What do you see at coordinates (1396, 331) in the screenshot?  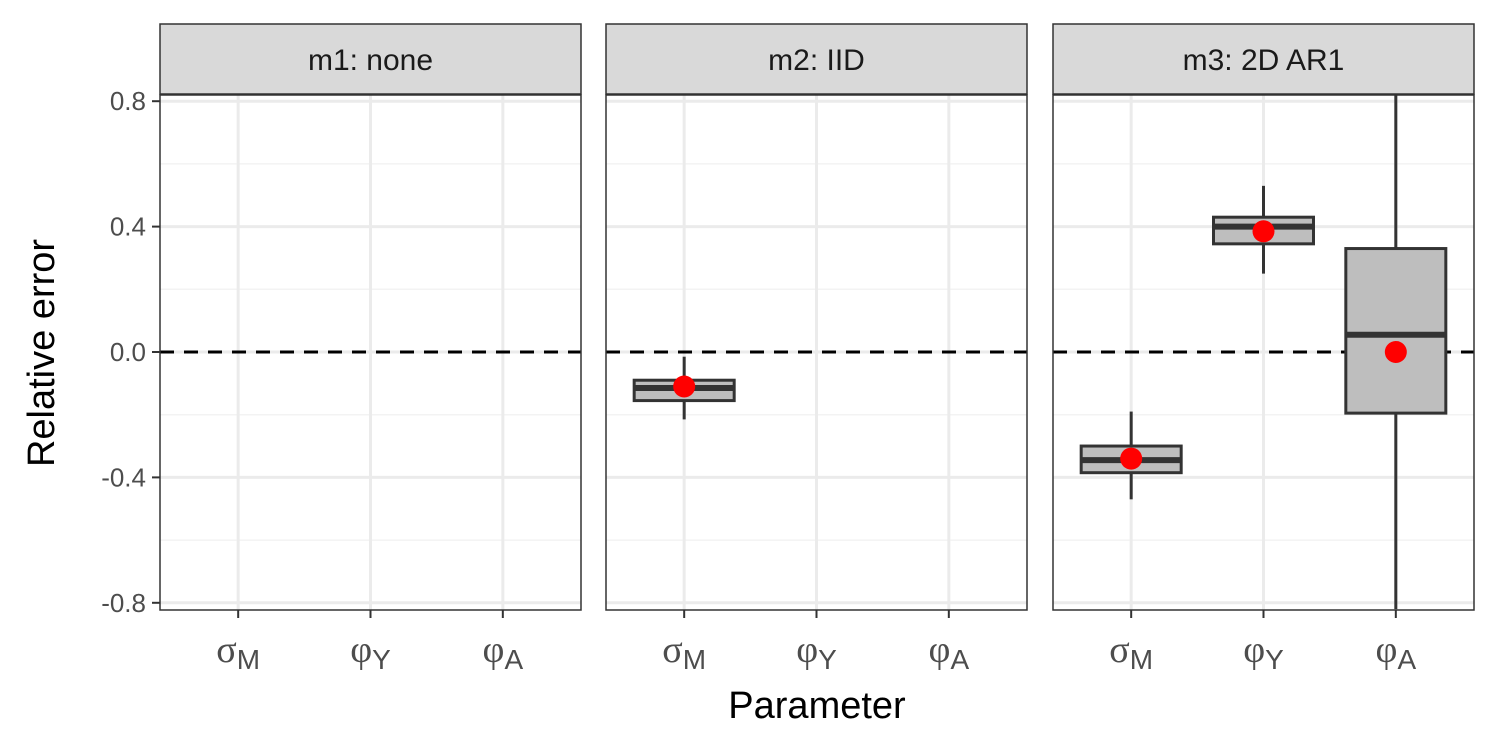 I see `box-iqr` at bounding box center [1396, 331].